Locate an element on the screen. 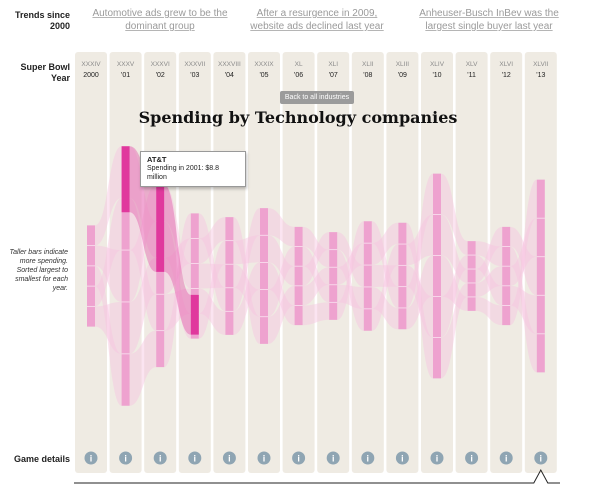  roman-numeral-label: XLVI is located at coordinates (506, 64).